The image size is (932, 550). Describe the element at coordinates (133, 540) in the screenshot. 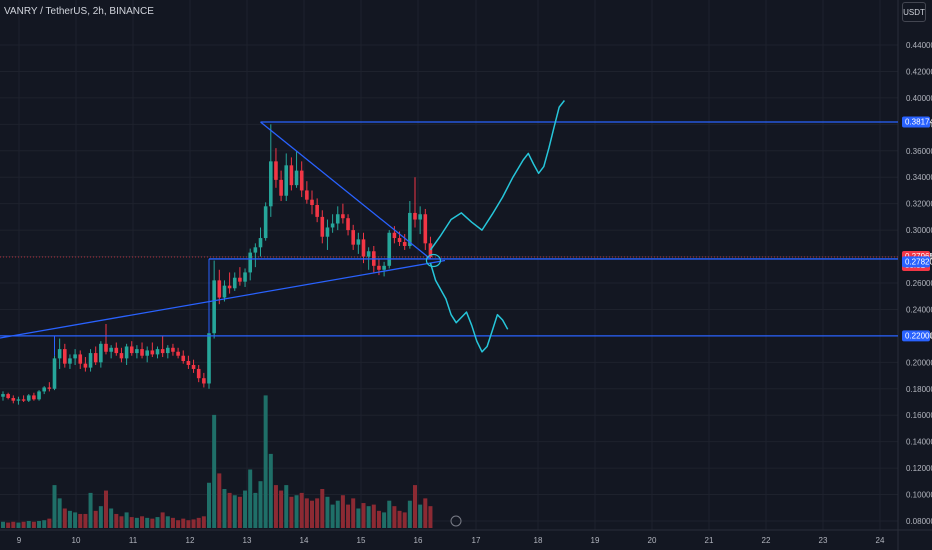

I see `x-tick-label: 11` at that location.